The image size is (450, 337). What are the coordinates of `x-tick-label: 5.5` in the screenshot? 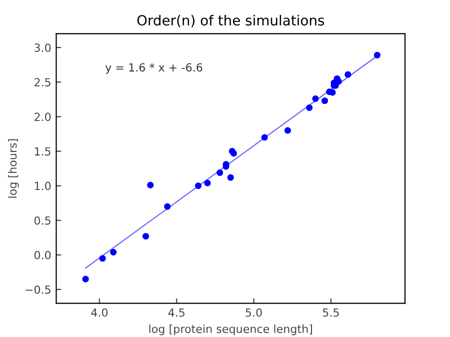 It's located at (330, 312).